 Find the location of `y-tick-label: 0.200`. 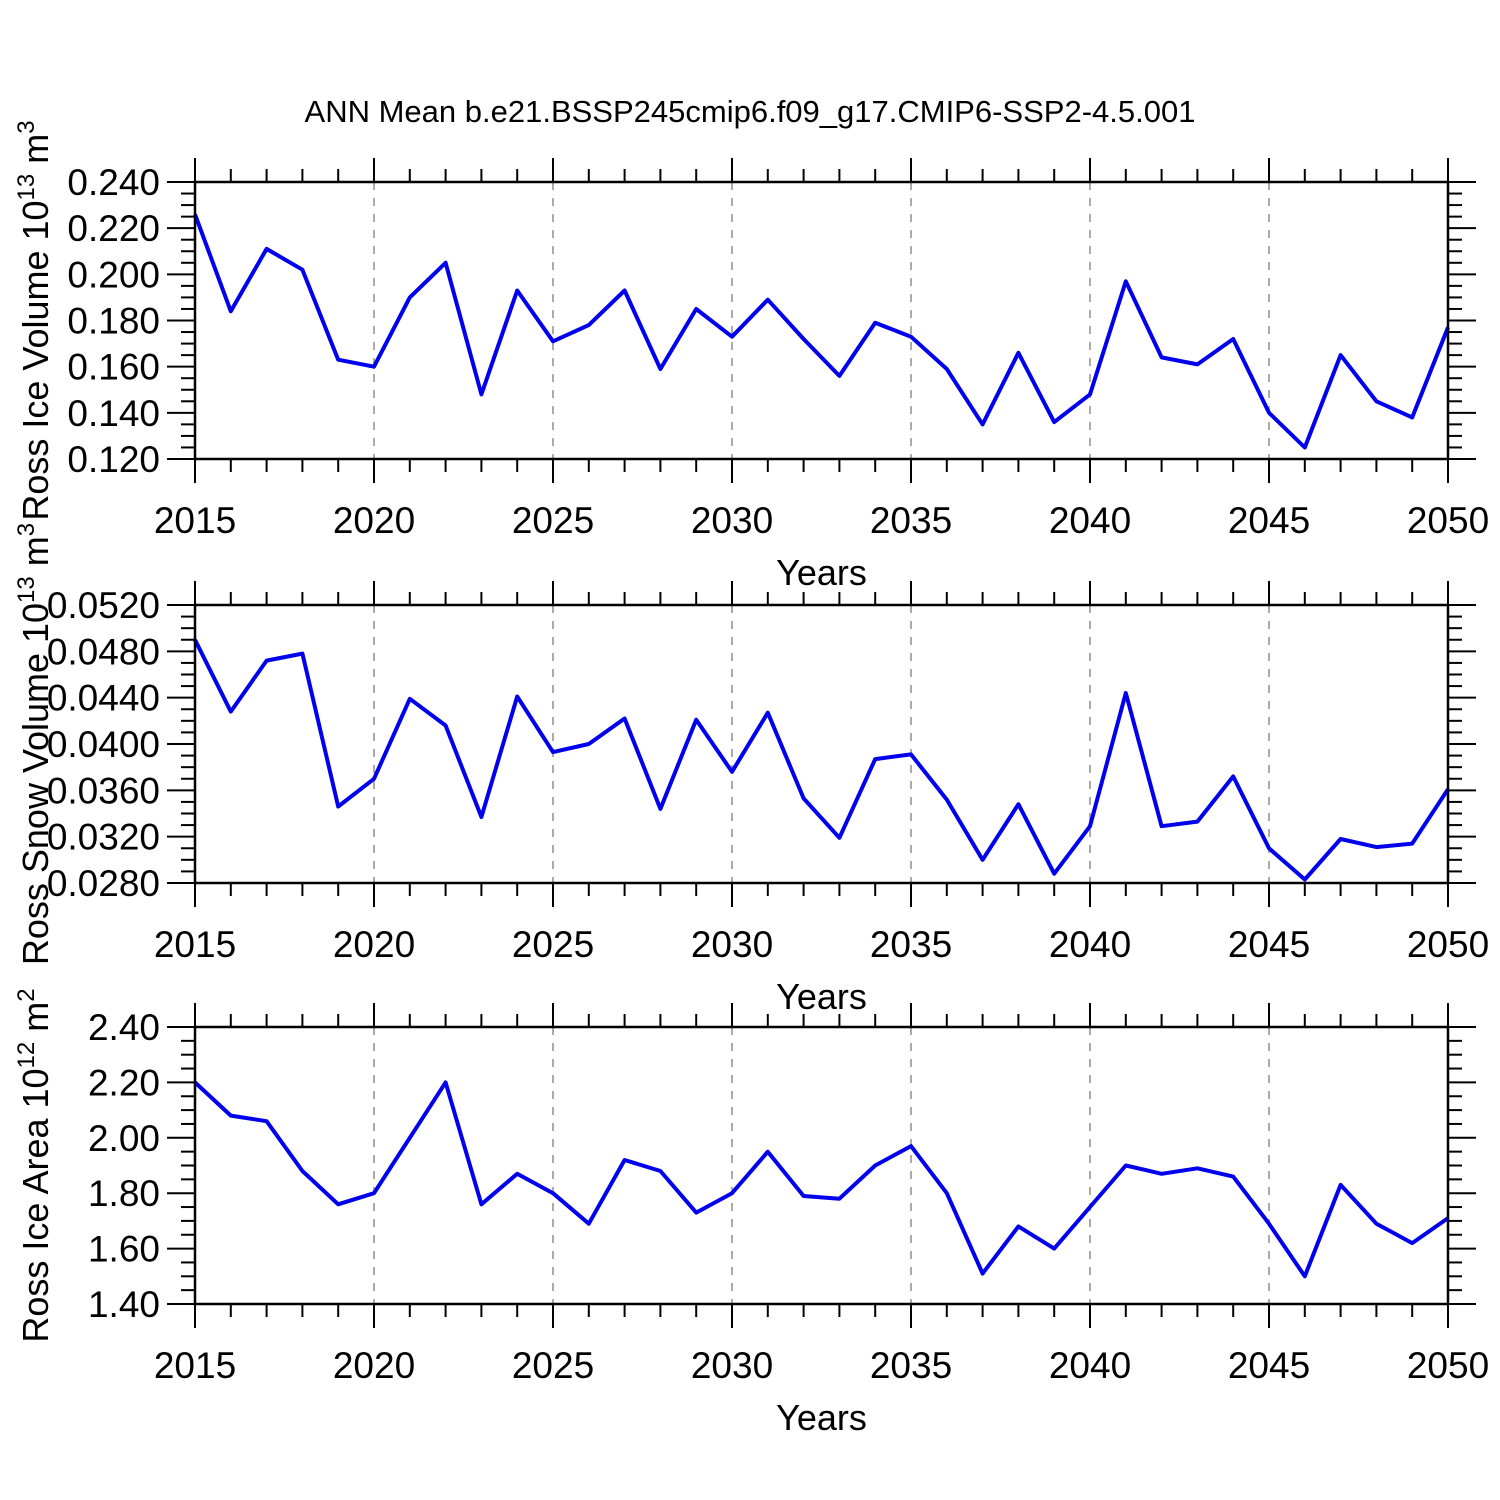

y-tick-label: 0.200 is located at coordinates (113, 274).